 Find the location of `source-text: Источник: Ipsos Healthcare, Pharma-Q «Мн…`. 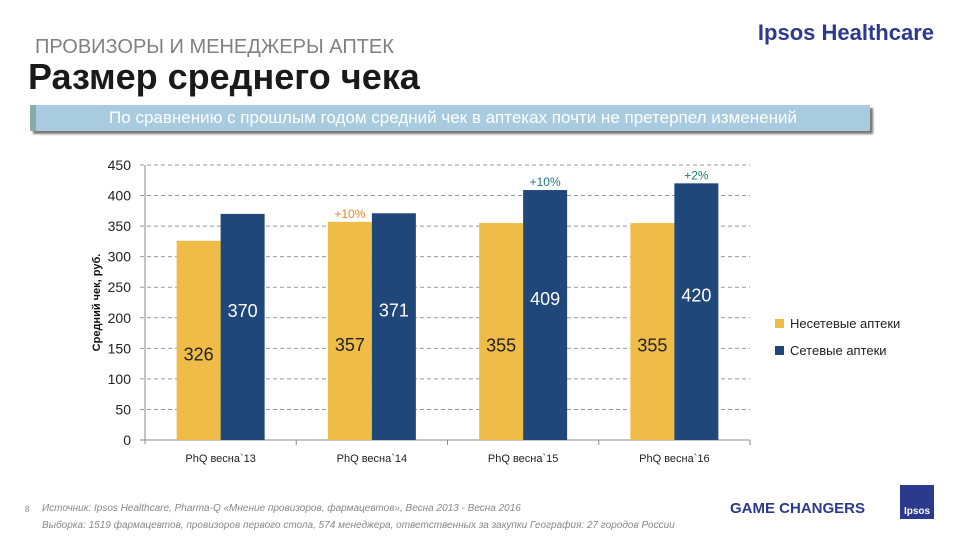

source-text: Источник: Ipsos Healthcare, Pharma-Q «Мн… is located at coordinates (281, 508).